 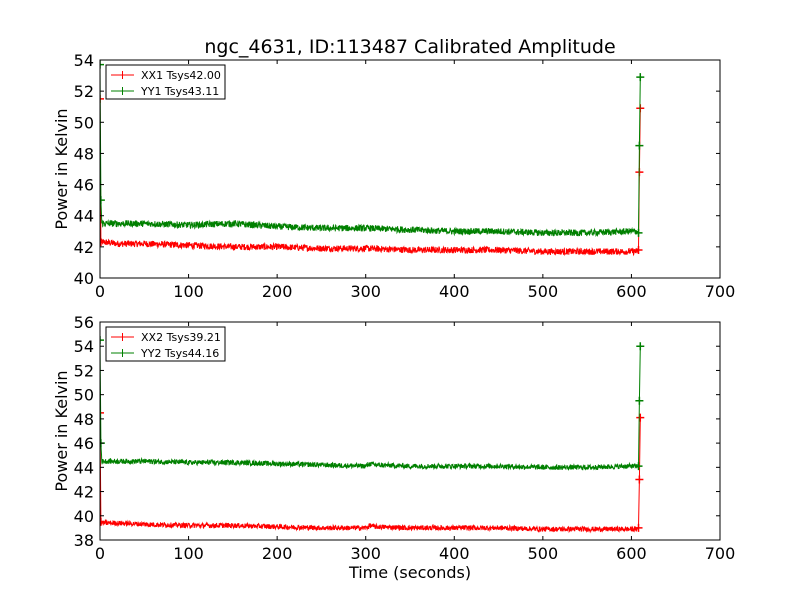 I want to click on legend: XX1 Tsys42.00 YY1 Tsys43.11, so click(x=165, y=82).